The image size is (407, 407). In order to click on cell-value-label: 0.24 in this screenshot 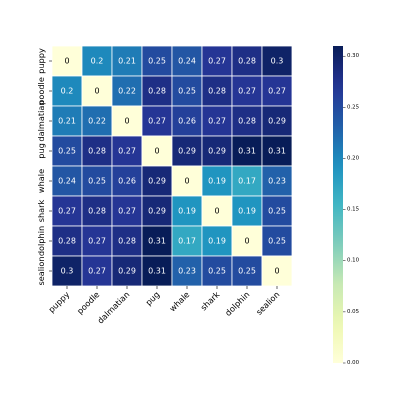, I will do `click(187, 61)`.